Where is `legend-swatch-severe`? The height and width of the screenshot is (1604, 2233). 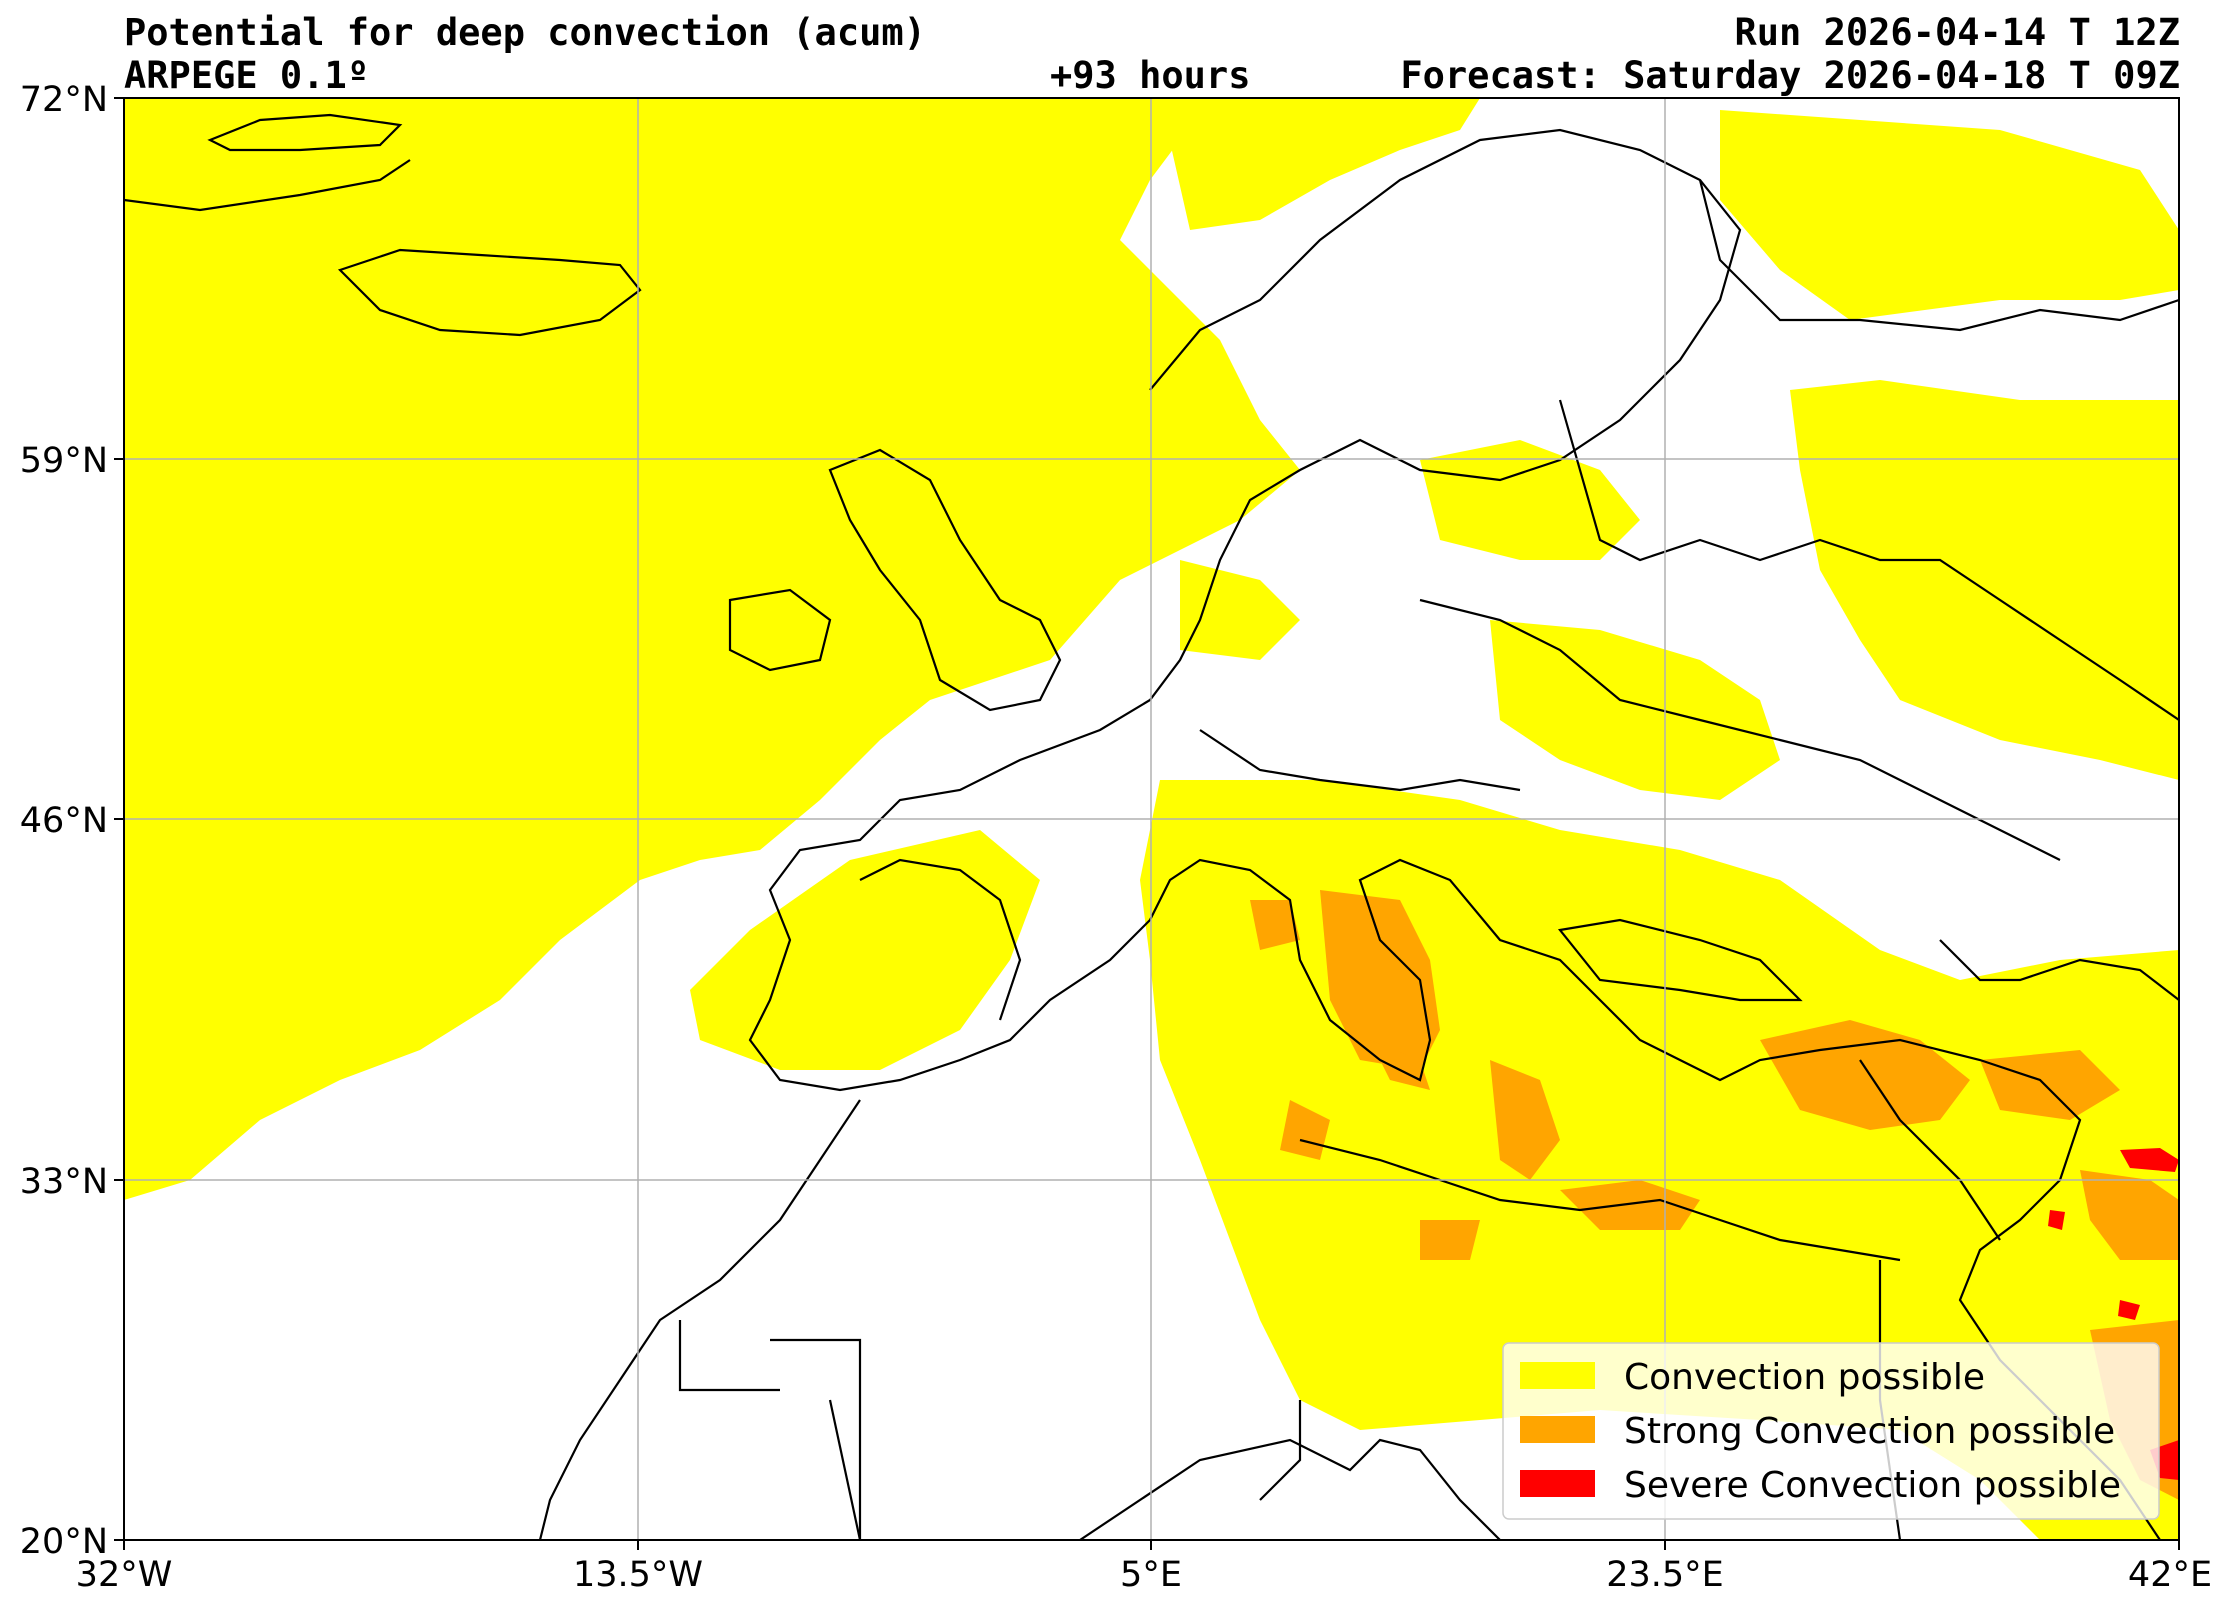
legend-swatch-severe is located at coordinates (1557, 1483).